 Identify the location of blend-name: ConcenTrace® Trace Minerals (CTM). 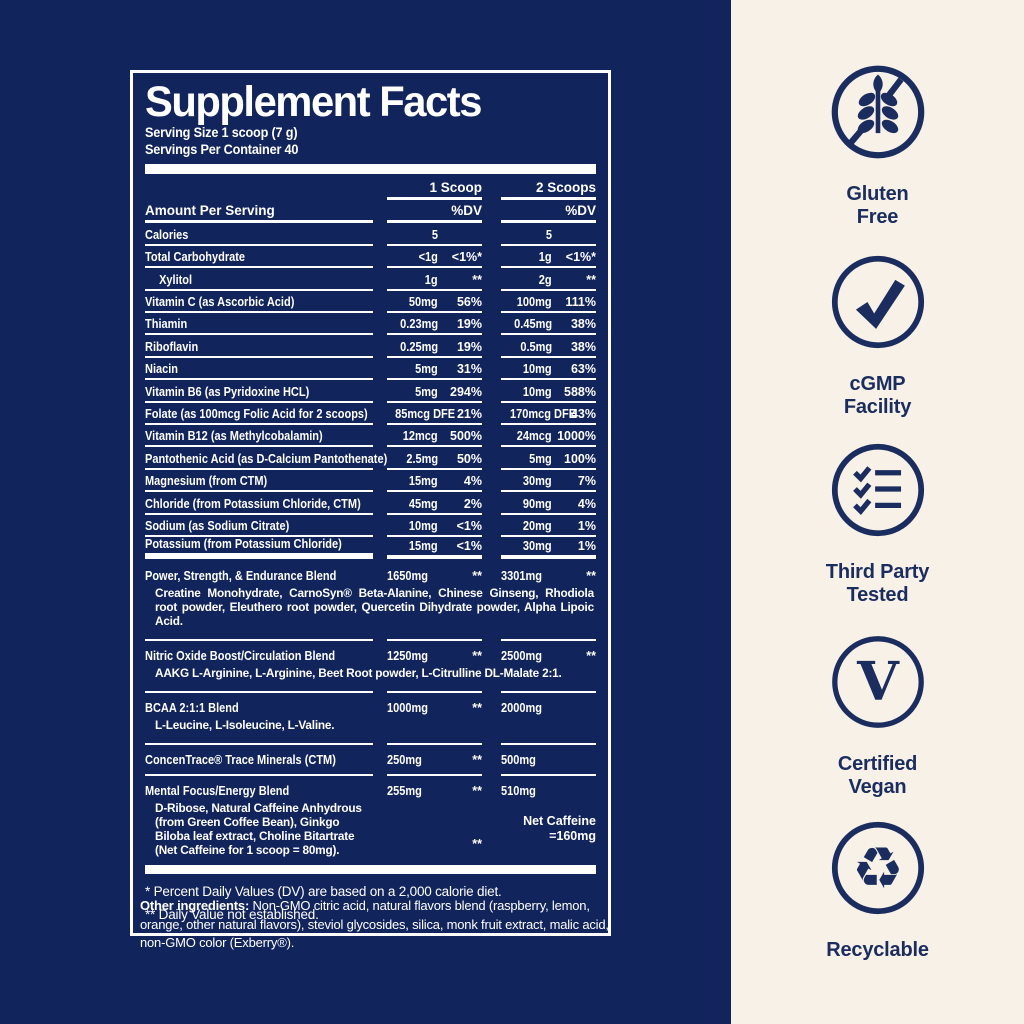
(240, 760).